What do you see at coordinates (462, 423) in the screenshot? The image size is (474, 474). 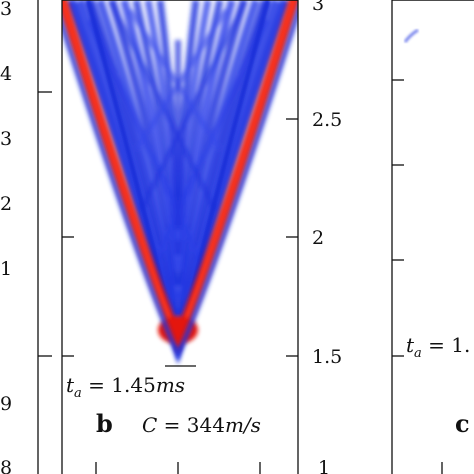 I see `panel-c-label: c` at bounding box center [462, 423].